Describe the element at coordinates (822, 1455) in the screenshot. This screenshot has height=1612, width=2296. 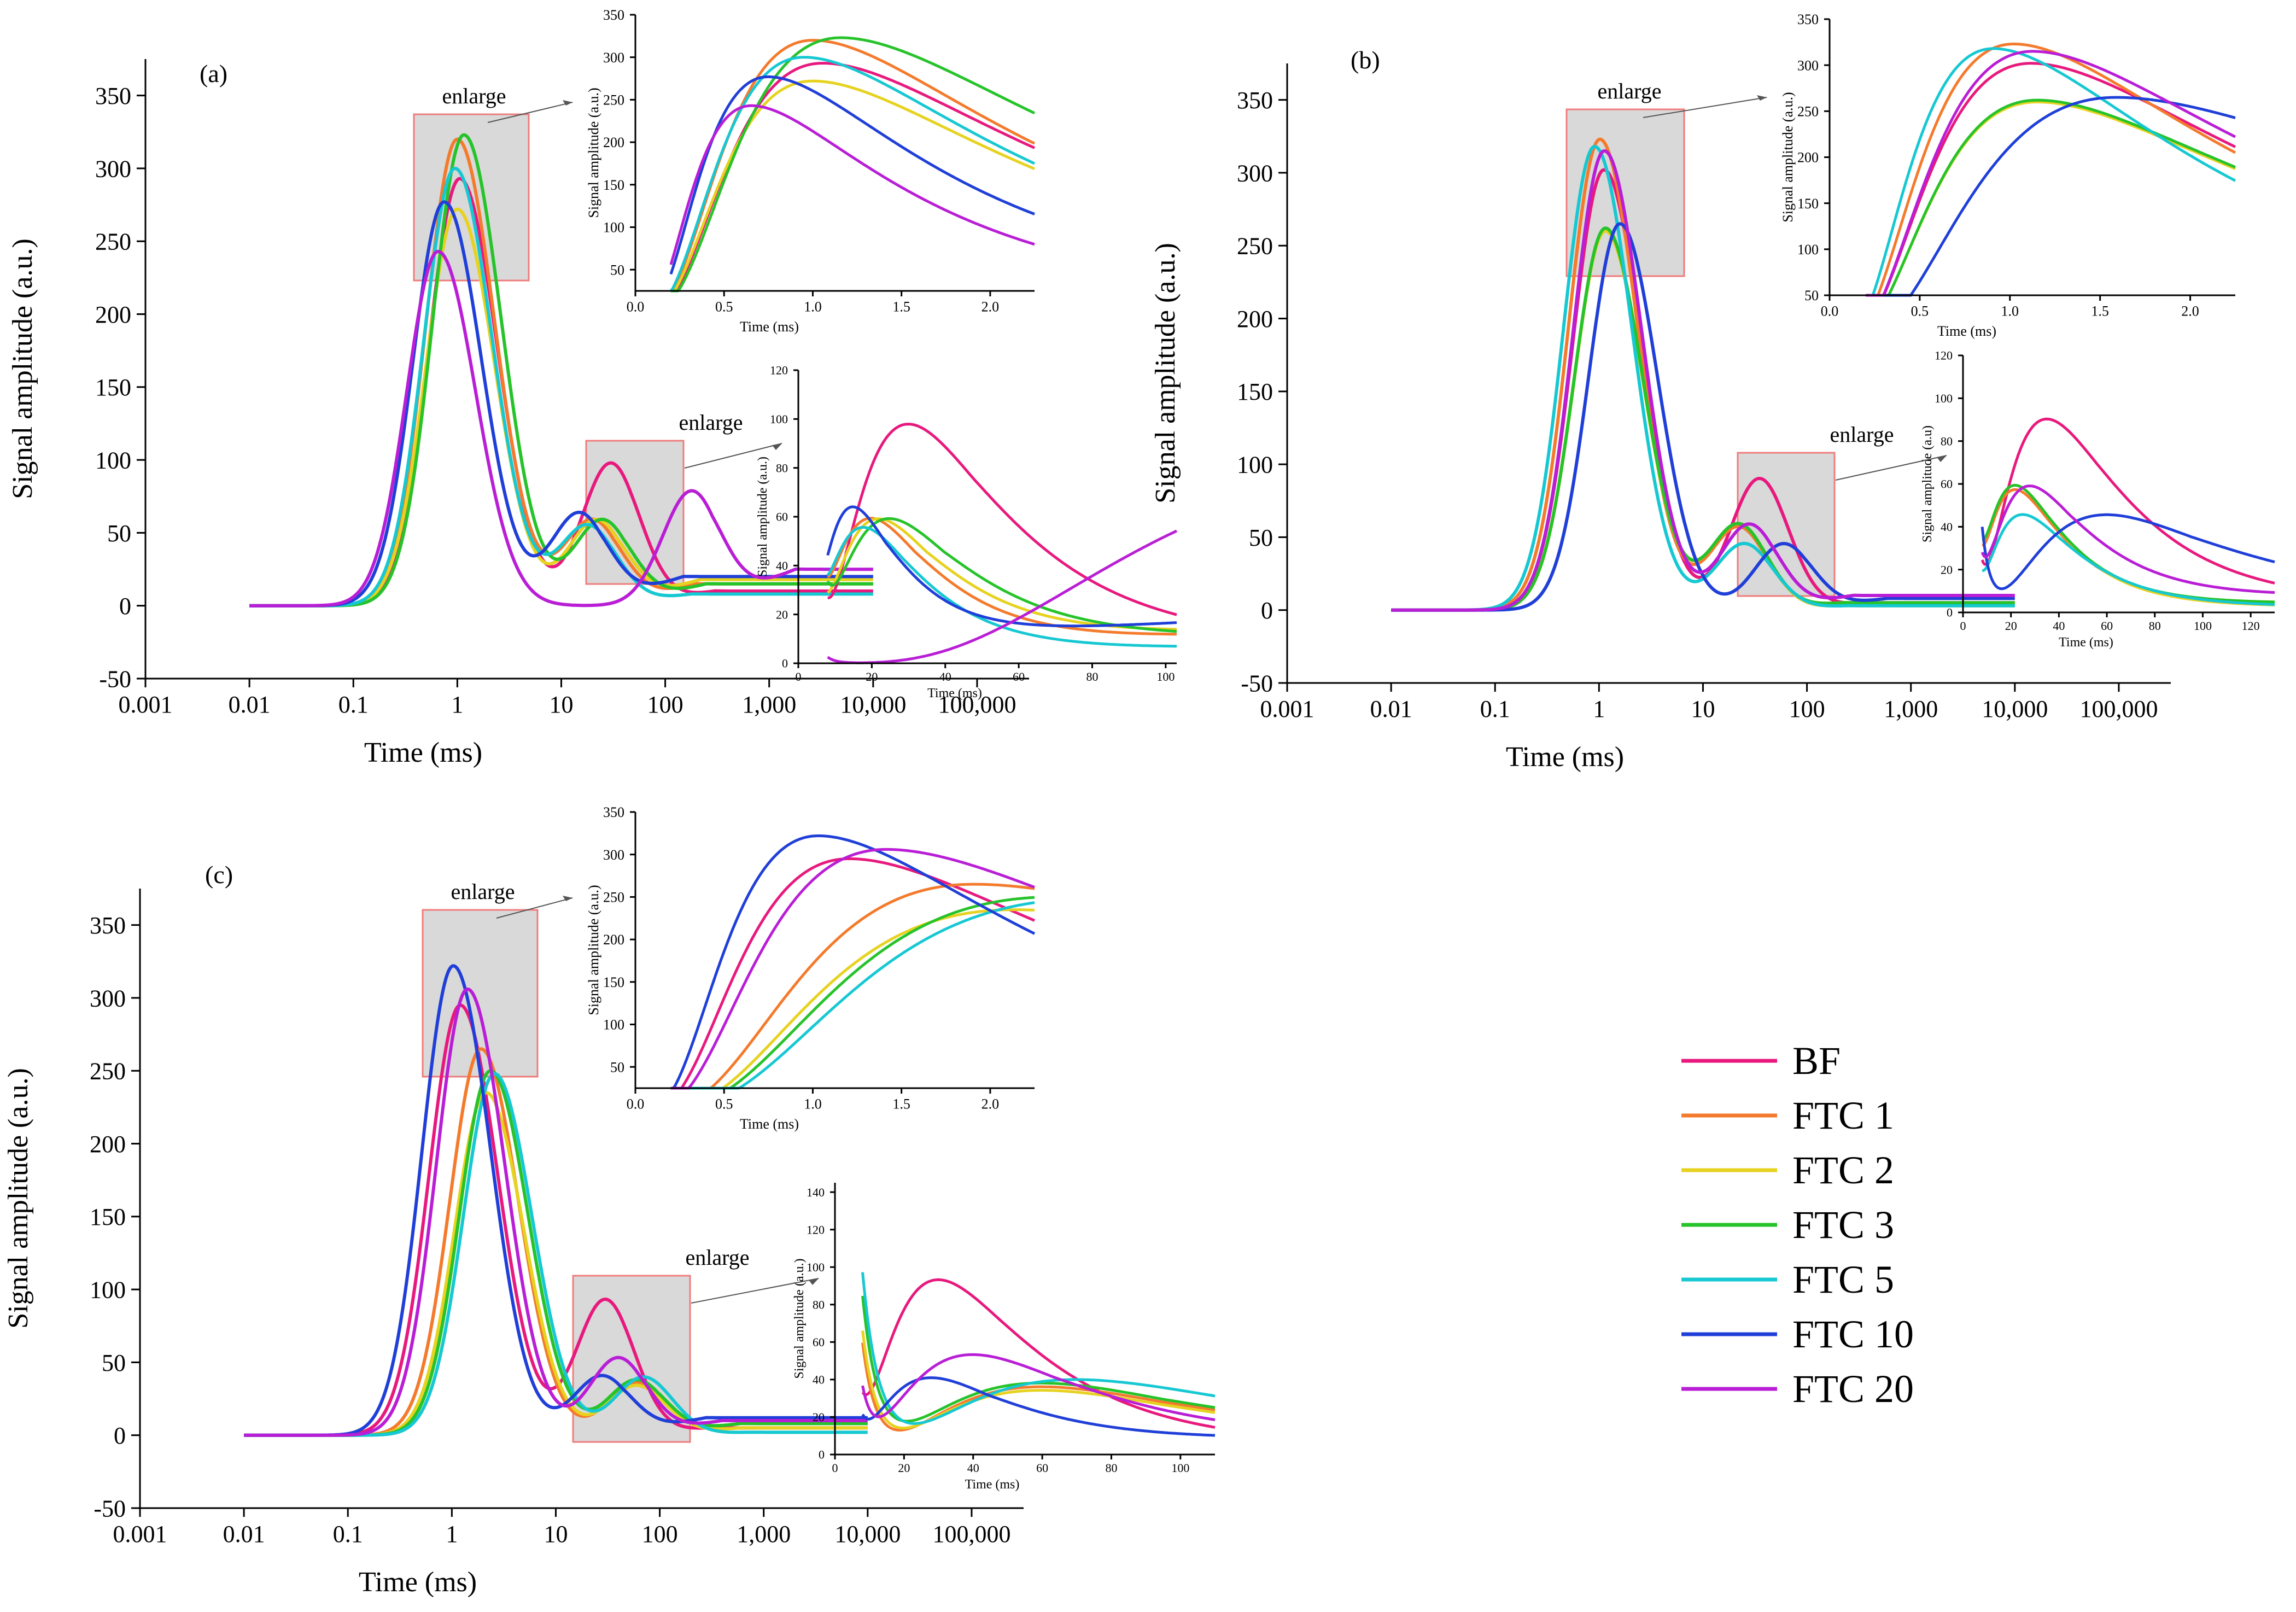
I see `inset-bump-y-tick-label: 0` at that location.